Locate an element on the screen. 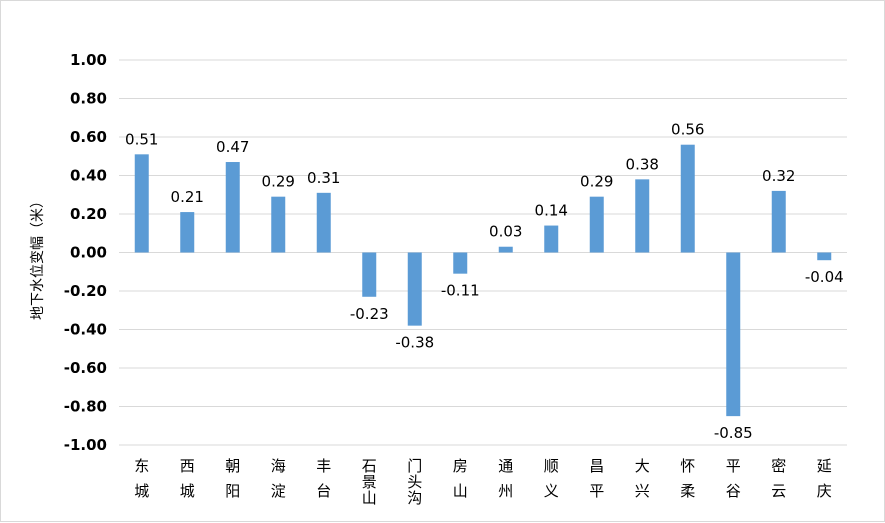  data-label: 0.31 is located at coordinates (323, 178).